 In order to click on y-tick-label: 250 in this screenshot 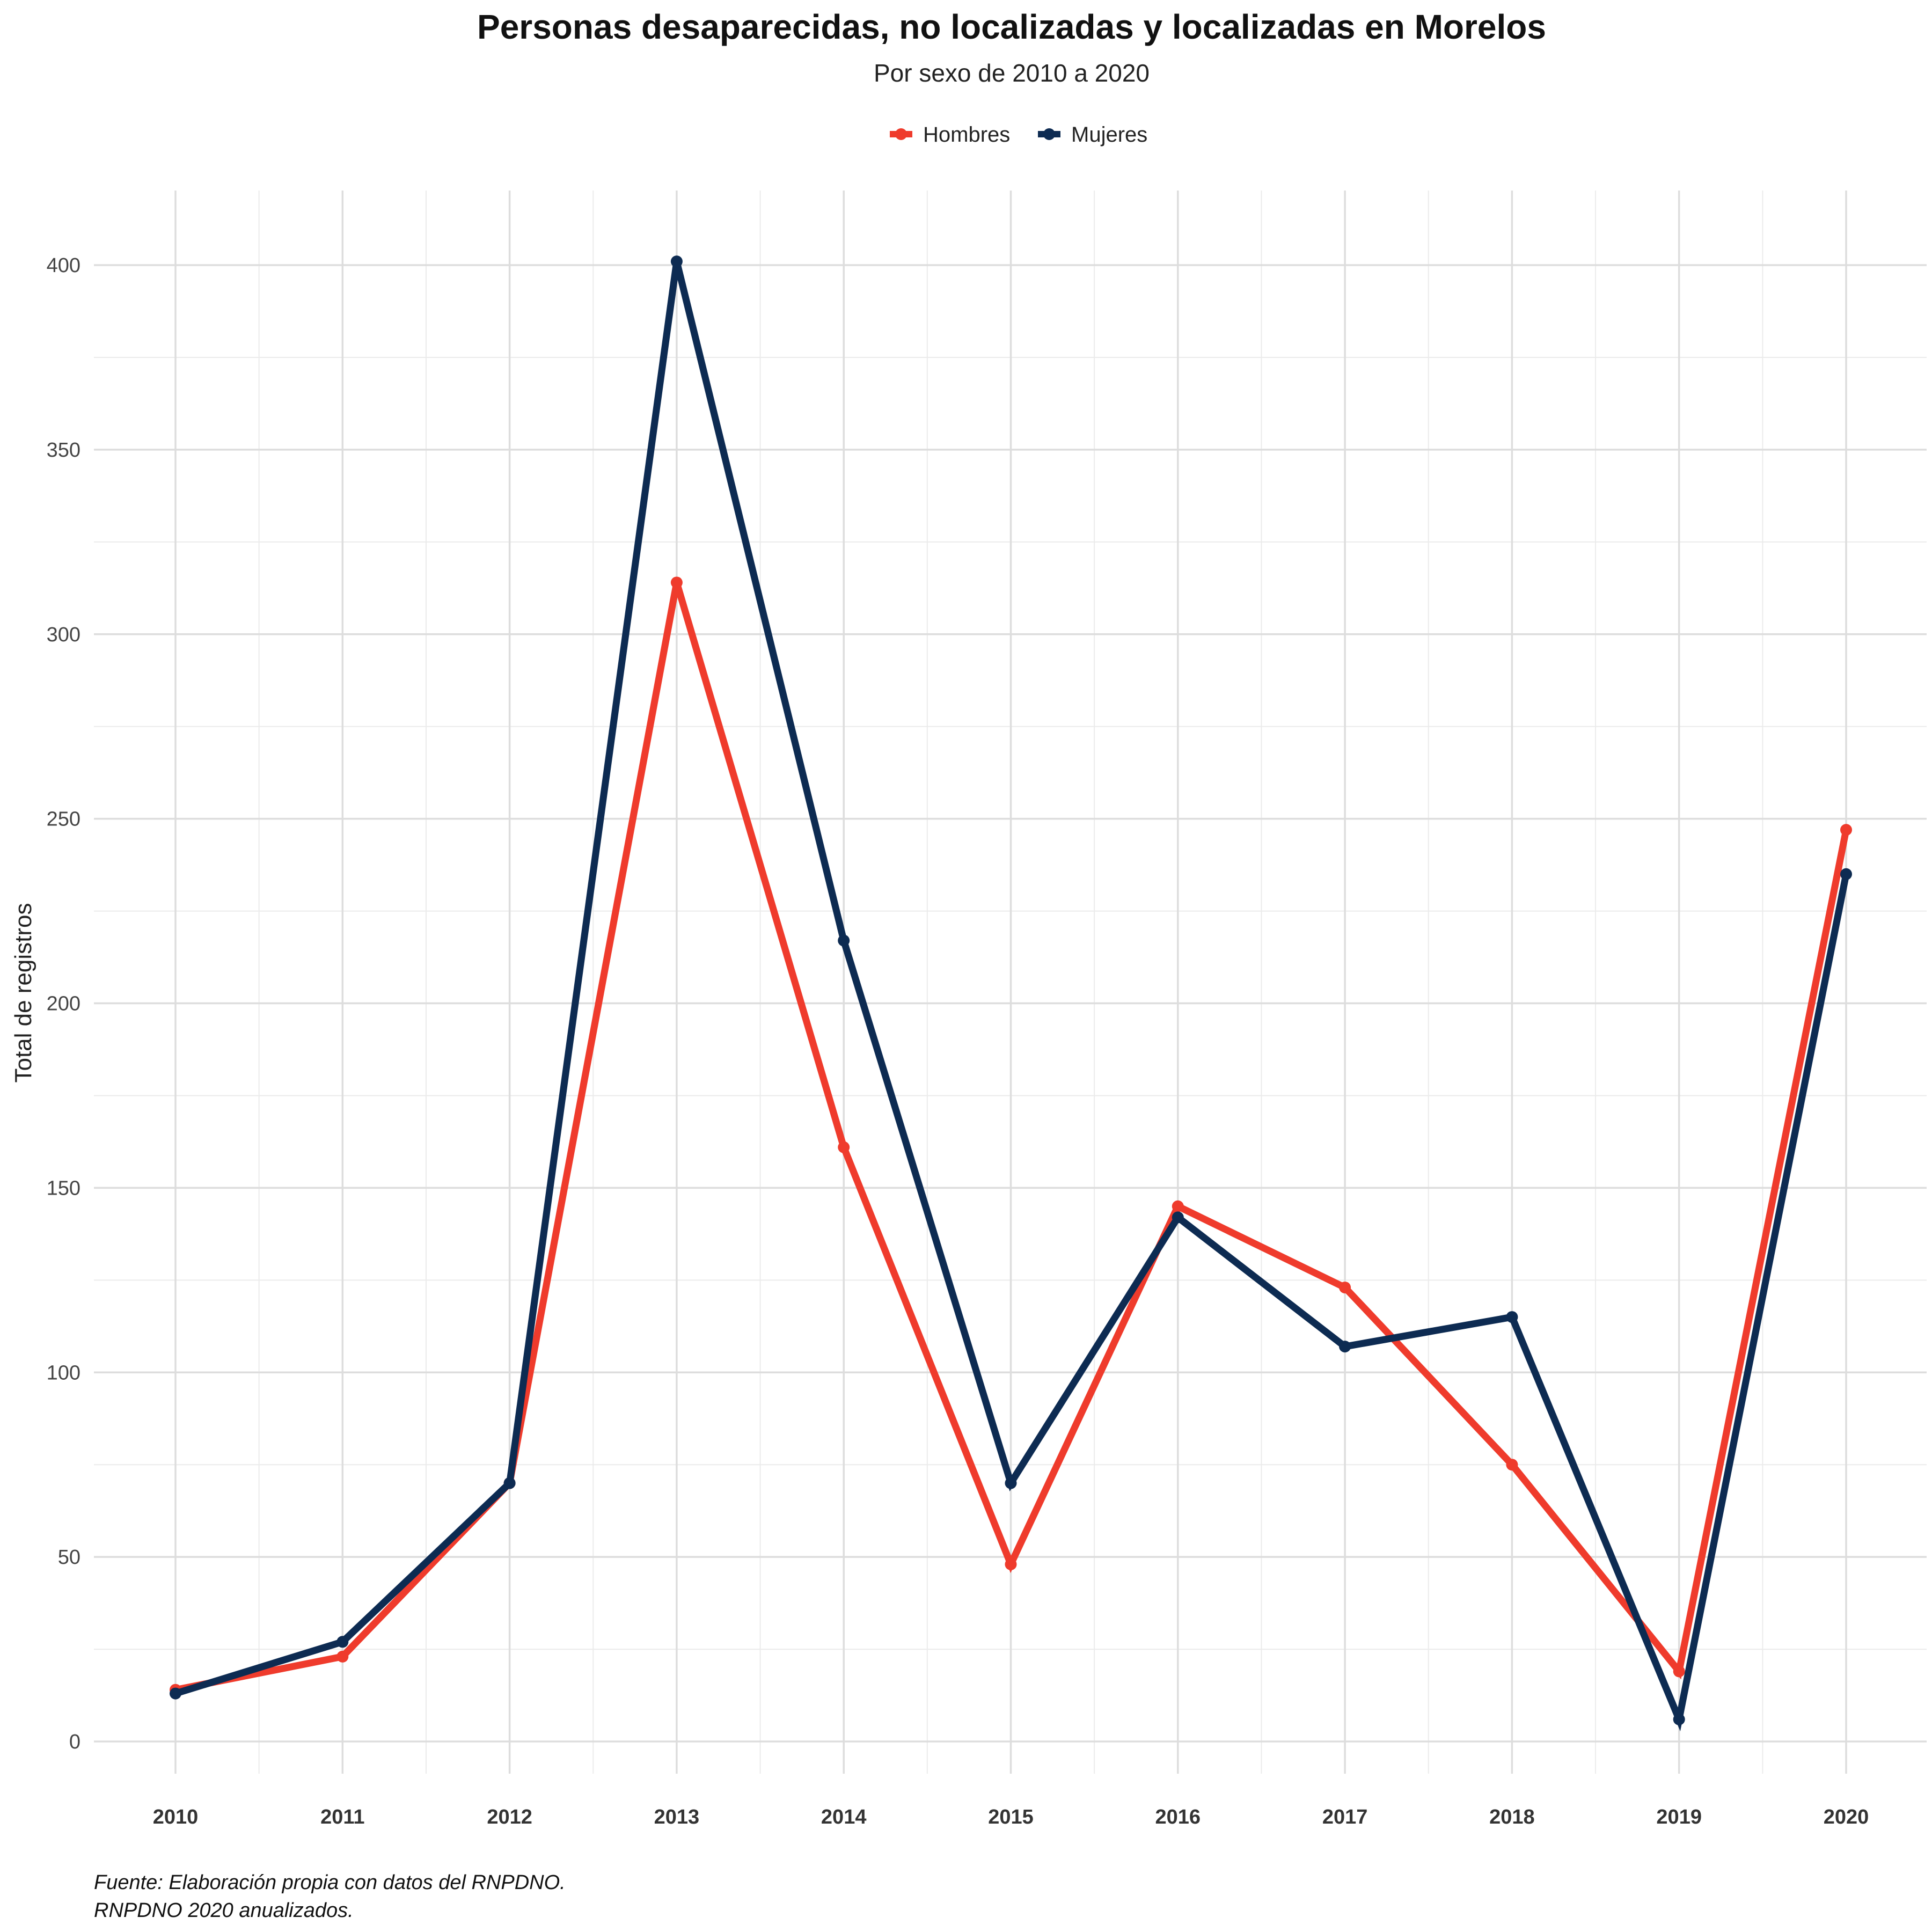, I will do `click(63, 819)`.